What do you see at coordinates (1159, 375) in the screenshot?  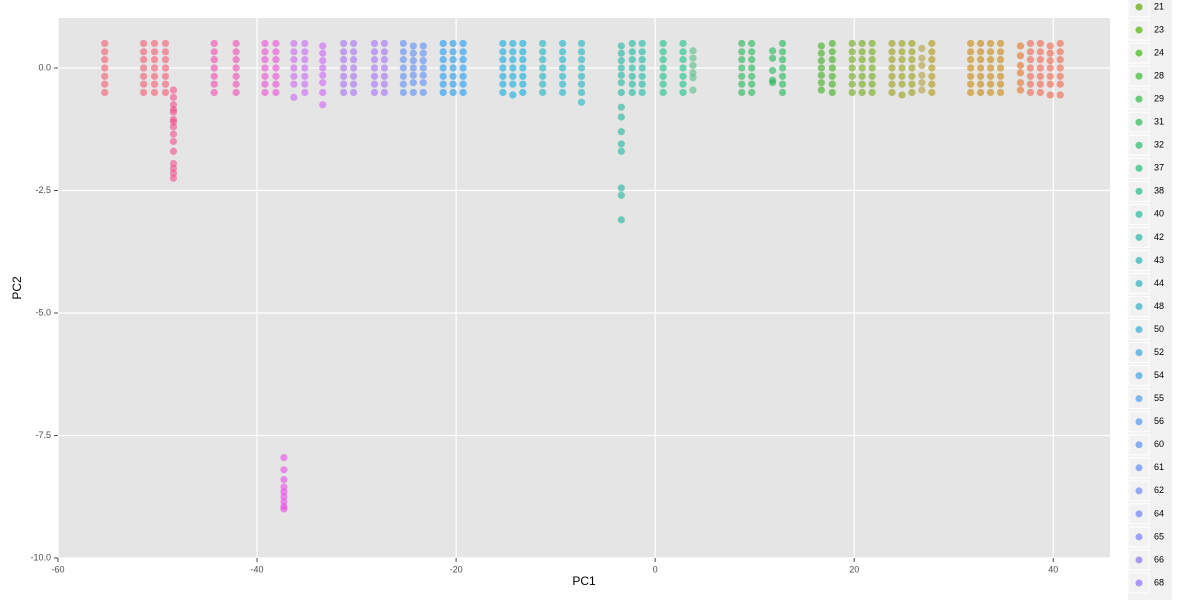 I see `legend-label: 54` at bounding box center [1159, 375].